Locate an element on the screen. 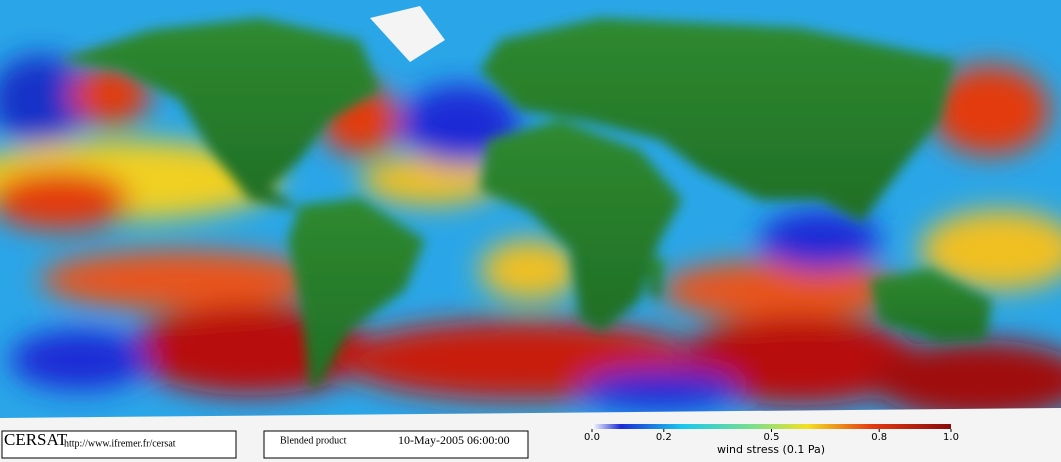 This screenshot has width=1061, height=462. timestamp: 10-May-2005 06:00:00 is located at coordinates (454, 440).